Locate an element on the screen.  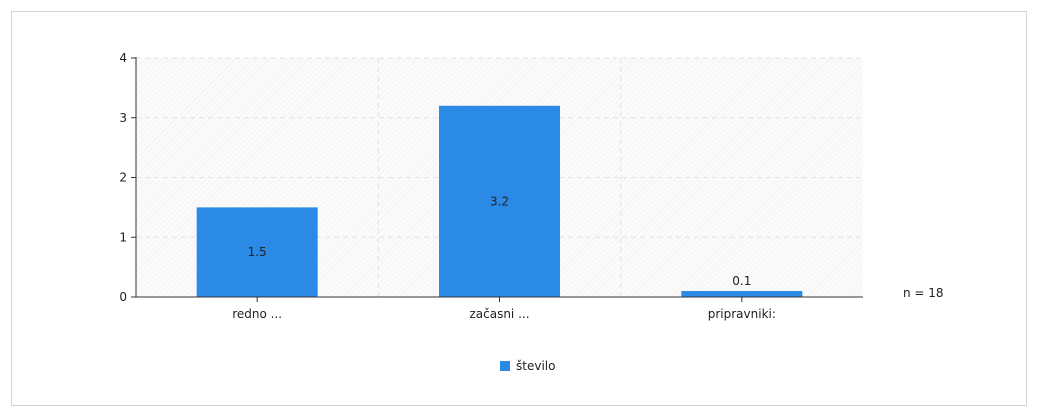
data-label: 1.5 is located at coordinates (257, 252).